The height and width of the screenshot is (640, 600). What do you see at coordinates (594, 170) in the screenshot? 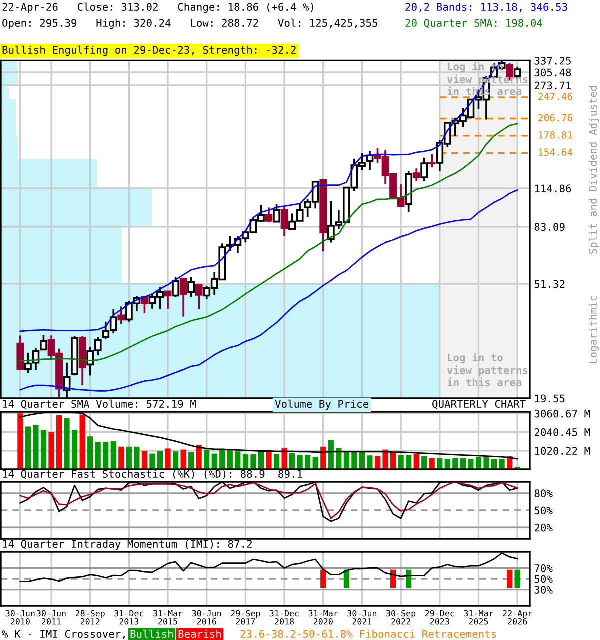
I see `text: Split and Dividend Adjusted` at bounding box center [594, 170].